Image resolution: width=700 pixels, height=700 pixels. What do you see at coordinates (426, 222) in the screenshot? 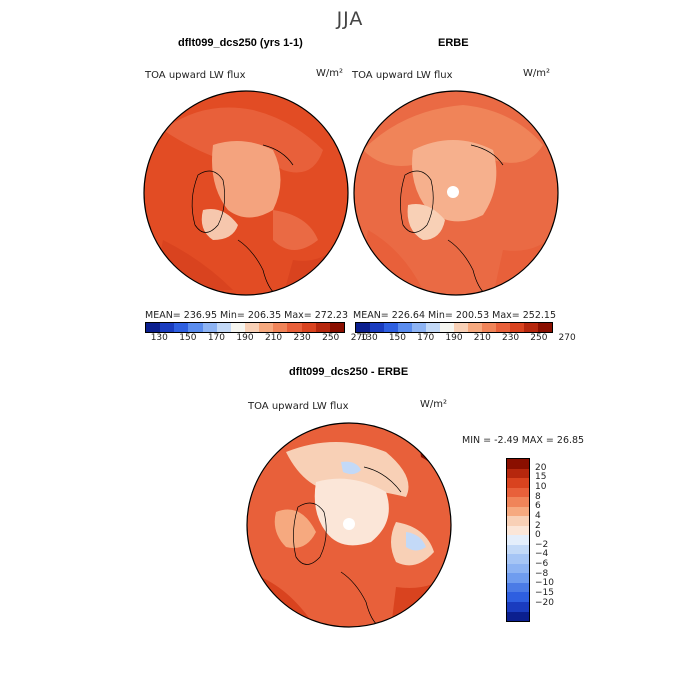
I see `map-2-greenland` at bounding box center [426, 222].